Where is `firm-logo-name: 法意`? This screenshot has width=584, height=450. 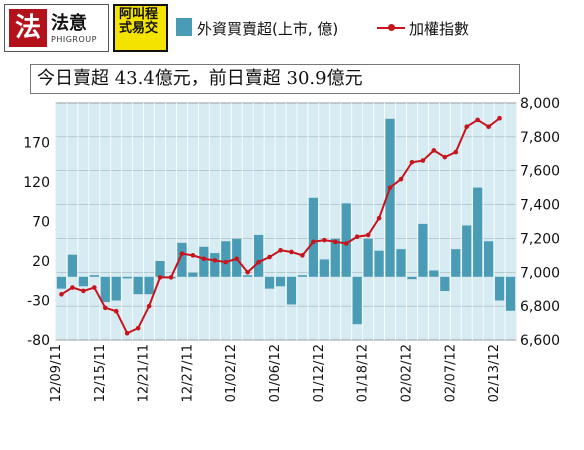 firm-logo-name: 法意 is located at coordinates (69, 23).